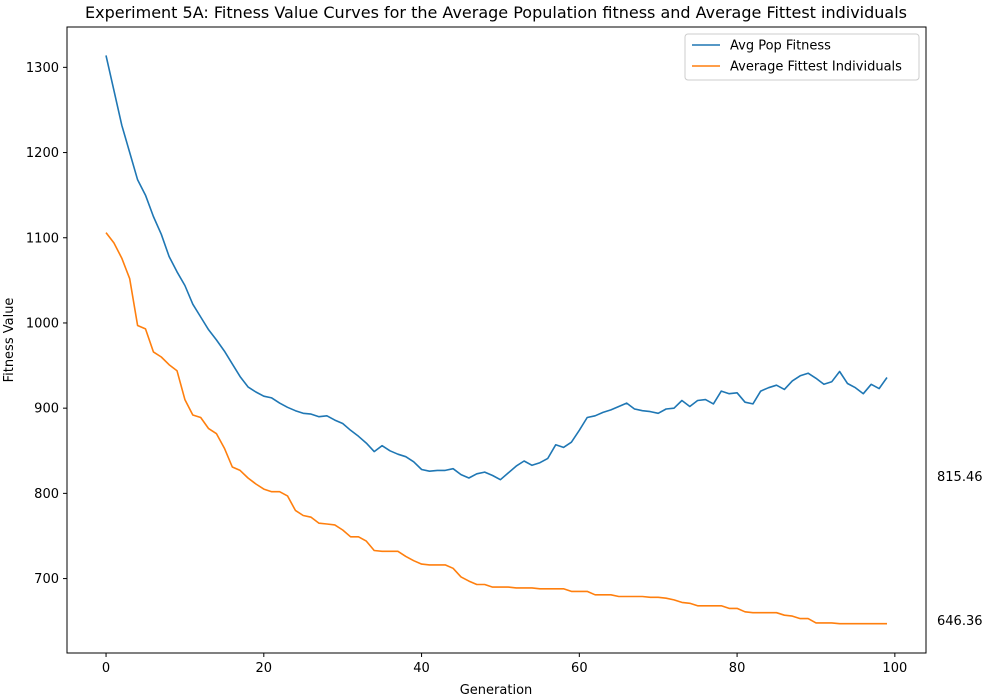 This screenshot has width=986, height=695. What do you see at coordinates (816, 67) in the screenshot?
I see `legend-label-2: Average Fittest Individuals` at bounding box center [816, 67].